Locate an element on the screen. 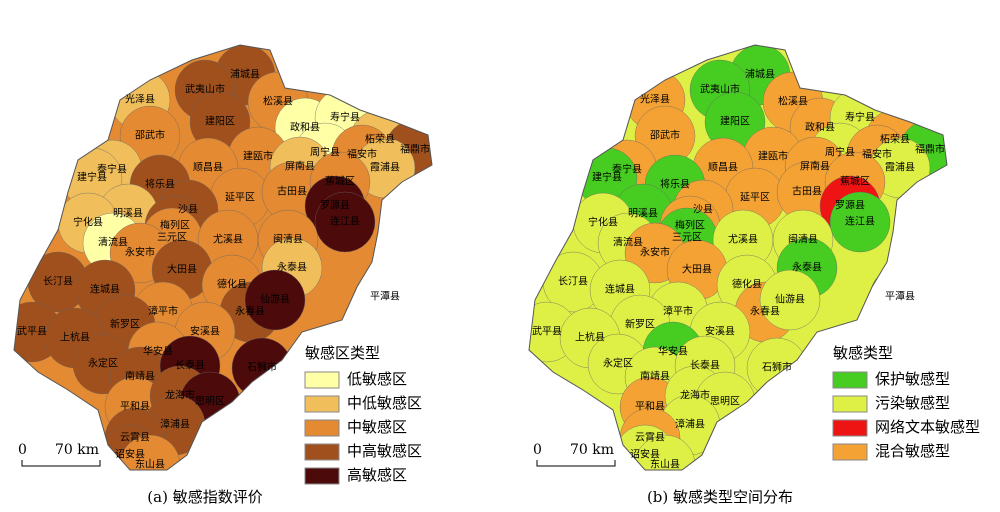 Image resolution: width=1000 pixels, height=512 pixels. county-label: 尤溪县 is located at coordinates (743, 239).